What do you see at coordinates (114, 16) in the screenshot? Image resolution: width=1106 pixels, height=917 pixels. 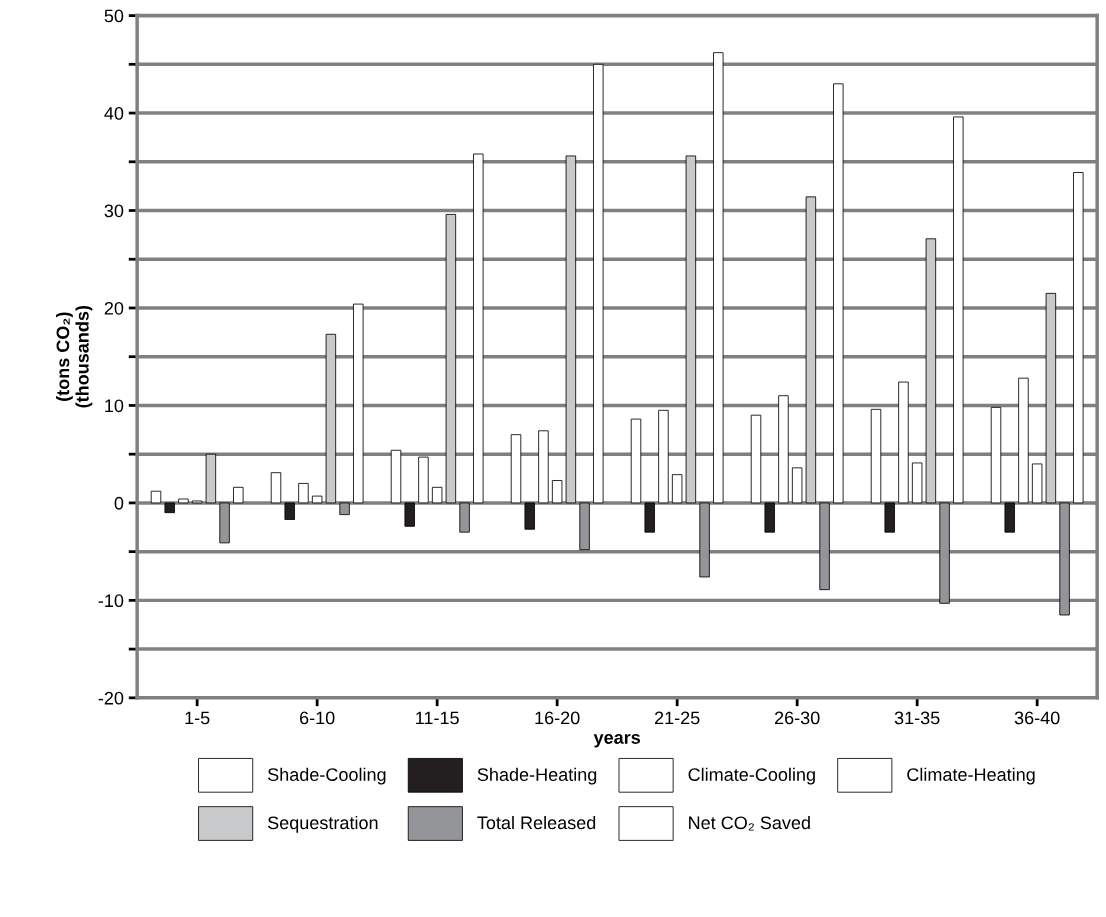 I see `y-tick-label: 50` at bounding box center [114, 16].